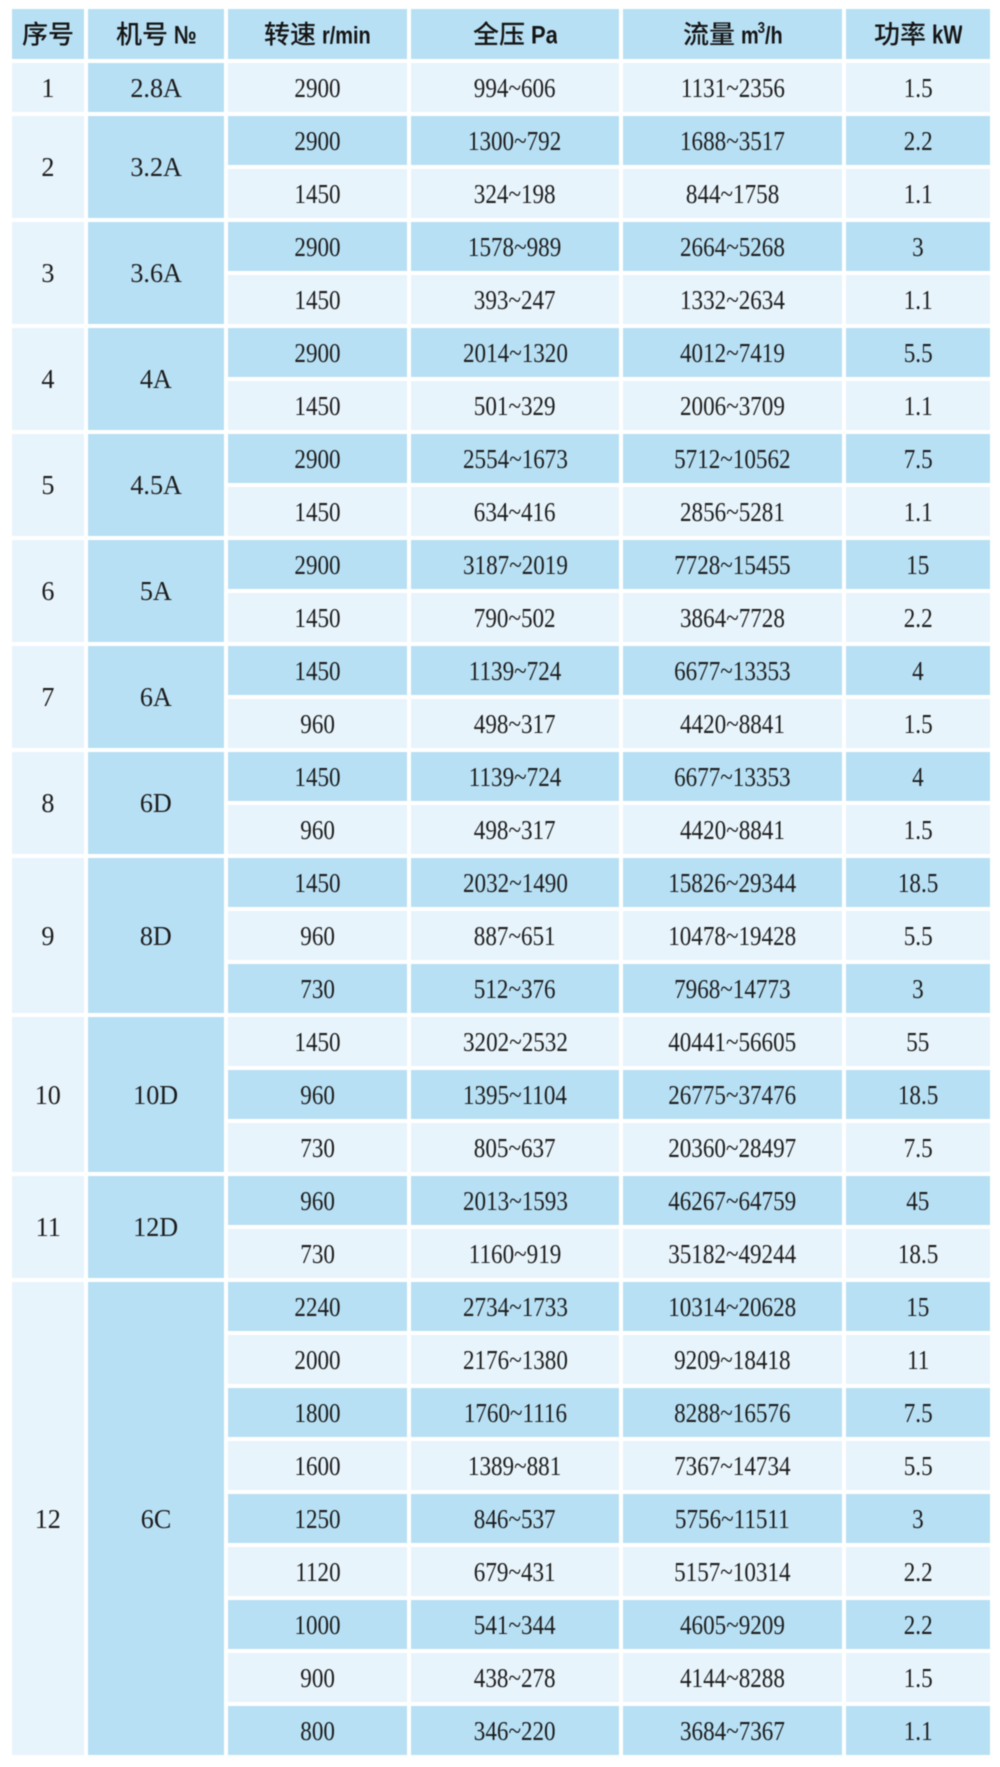 The height and width of the screenshot is (1767, 1000). I want to click on svg-text: Pa, so click(544, 34).